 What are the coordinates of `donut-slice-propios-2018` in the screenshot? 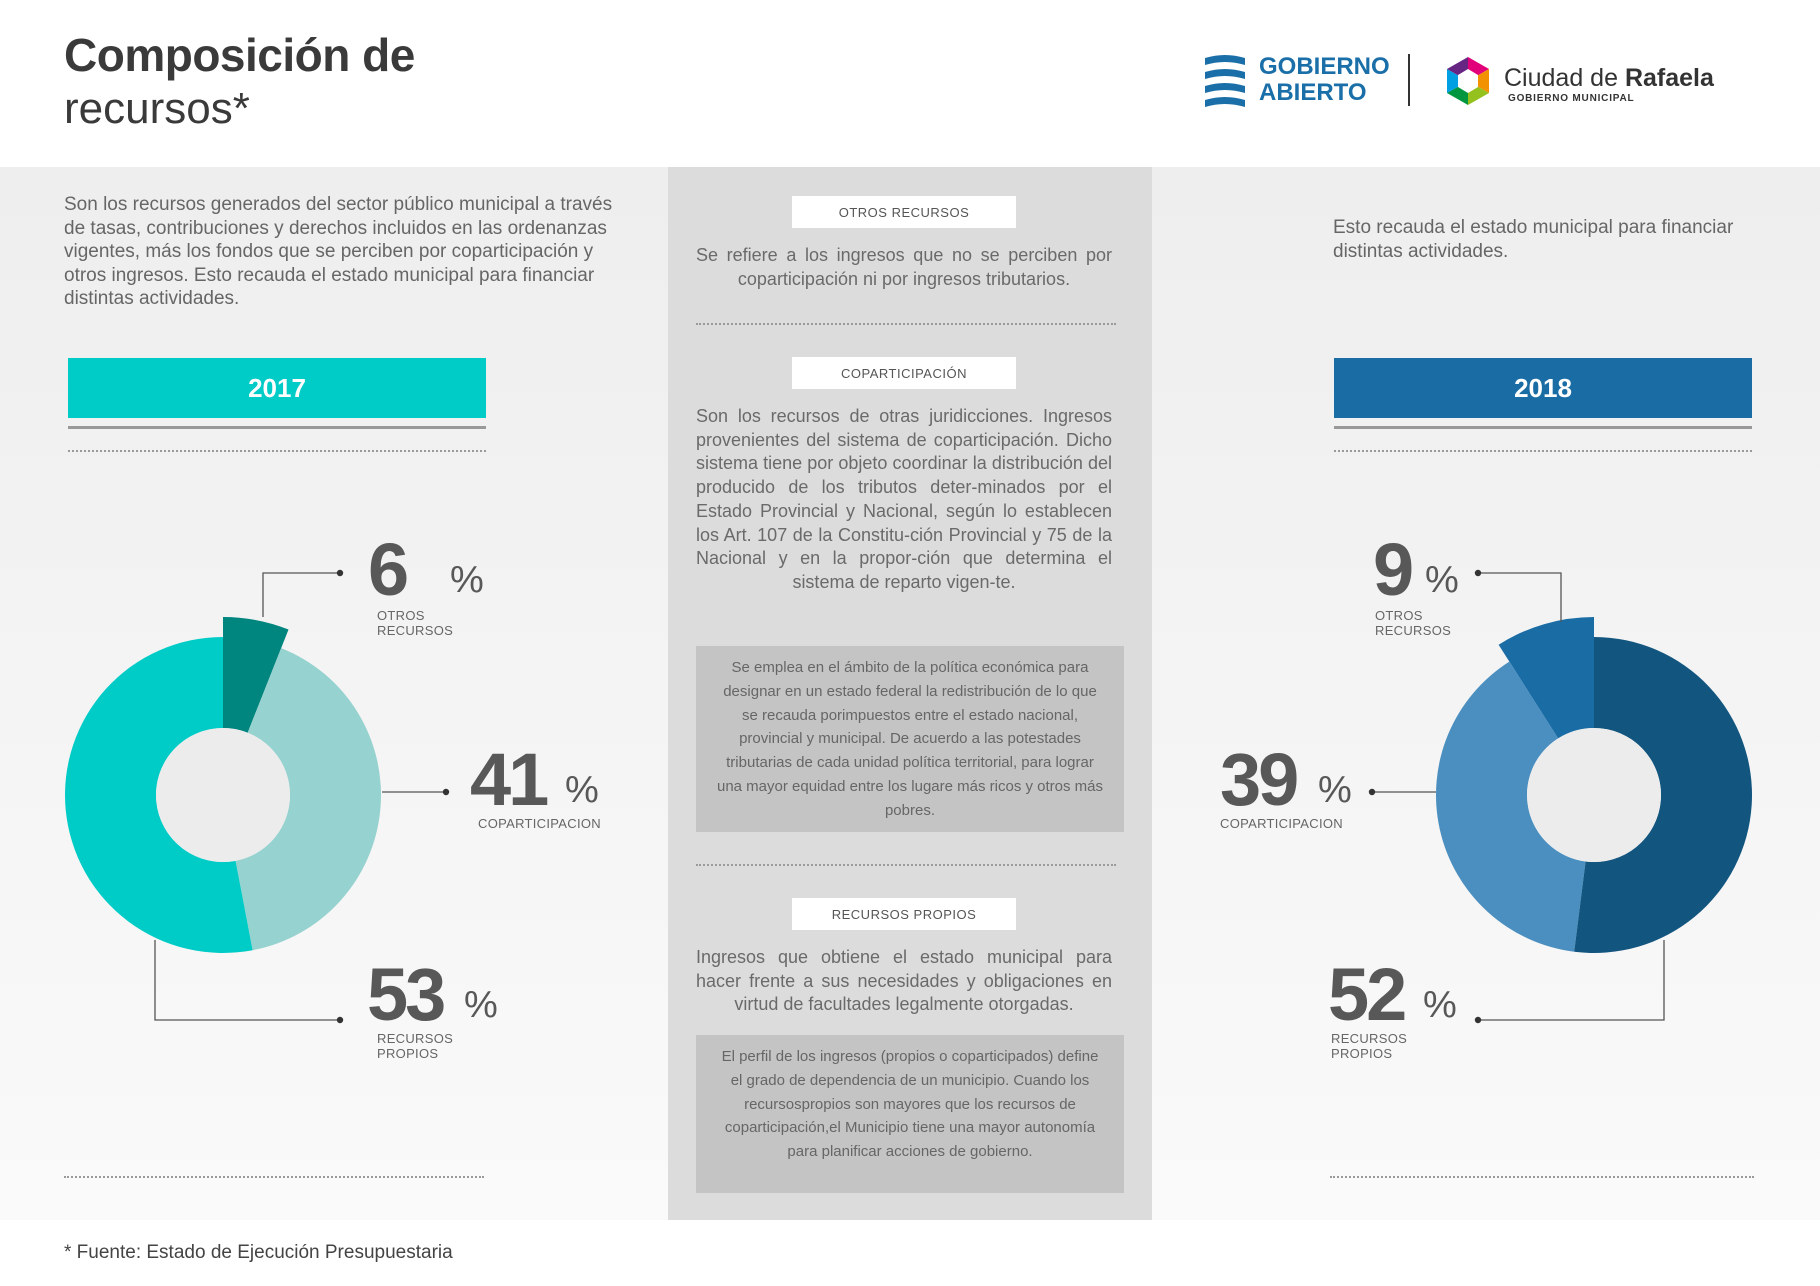 It's located at (1663, 795).